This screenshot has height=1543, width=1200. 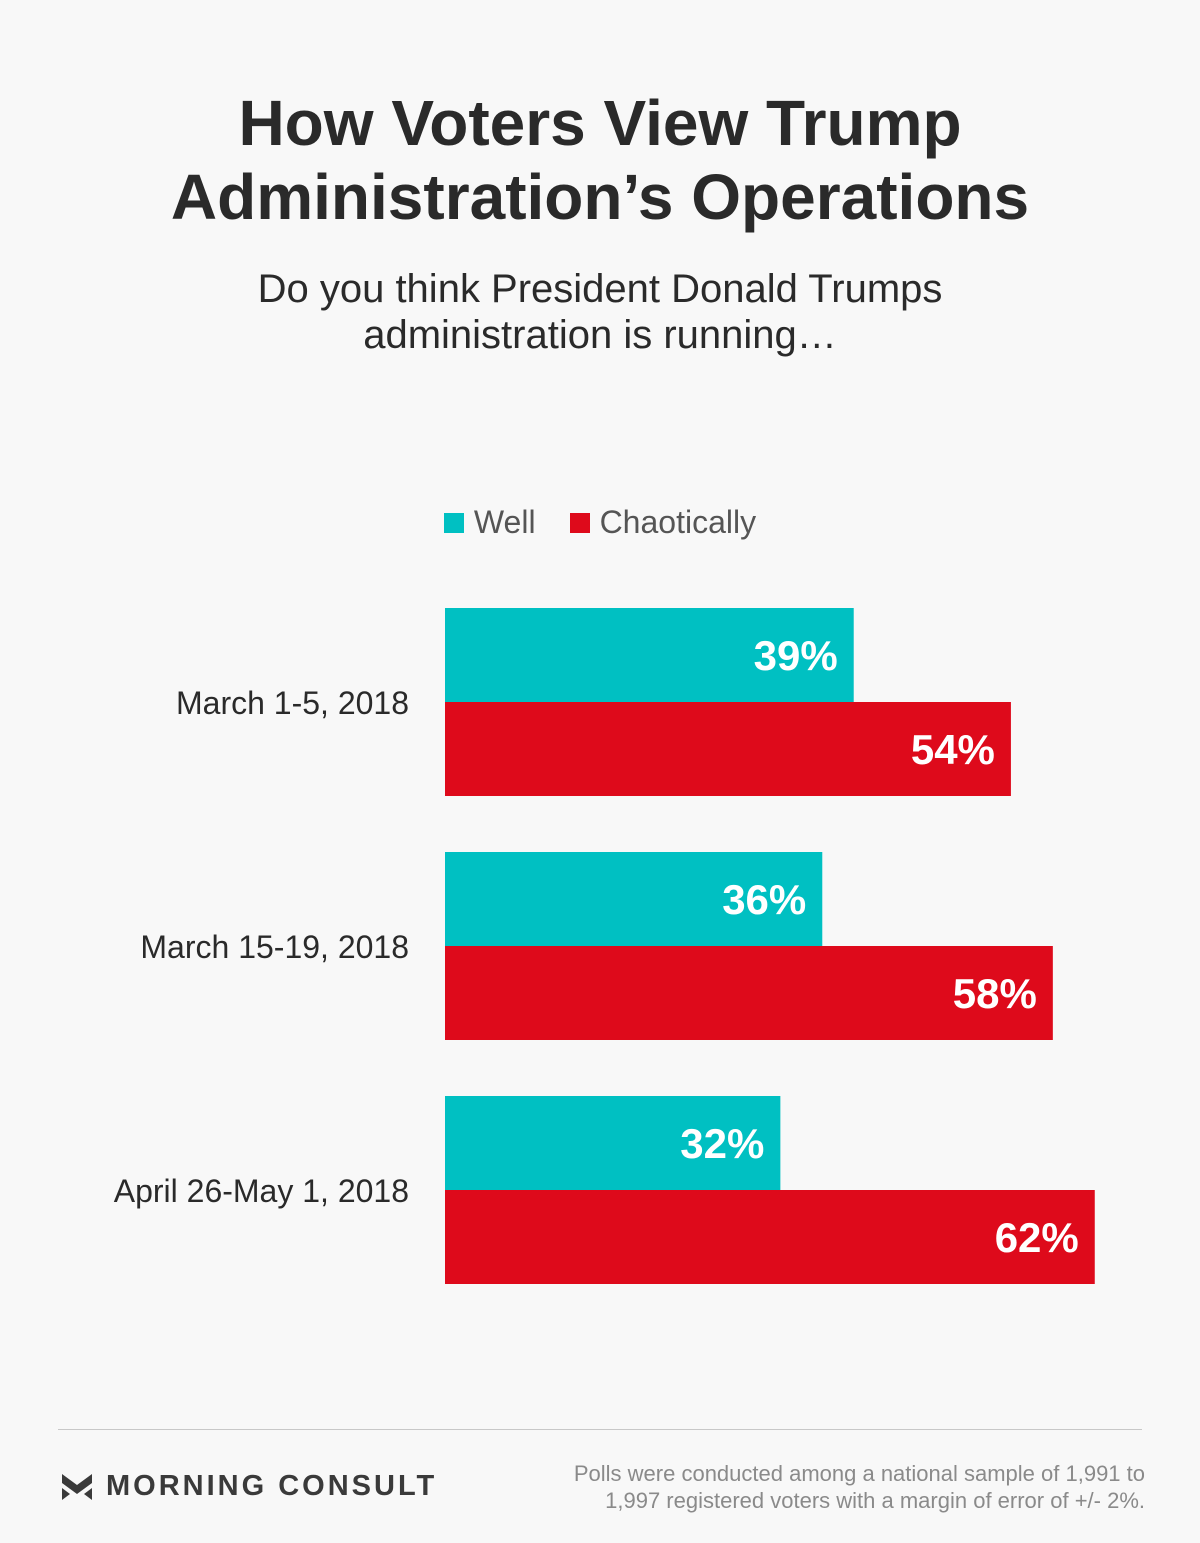 I want to click on chart-subtitle-line-1: Do you think President Donald Trumps, so click(x=600, y=289).